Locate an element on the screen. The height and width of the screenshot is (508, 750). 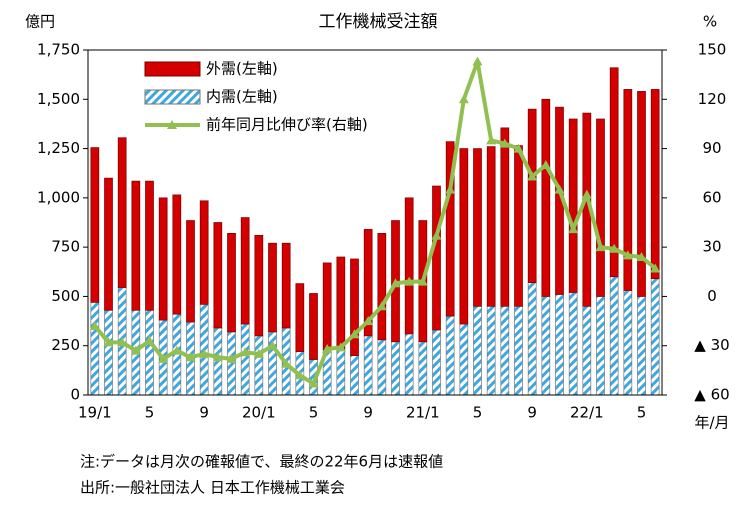
y-unit: 億円 is located at coordinates (40, 22).